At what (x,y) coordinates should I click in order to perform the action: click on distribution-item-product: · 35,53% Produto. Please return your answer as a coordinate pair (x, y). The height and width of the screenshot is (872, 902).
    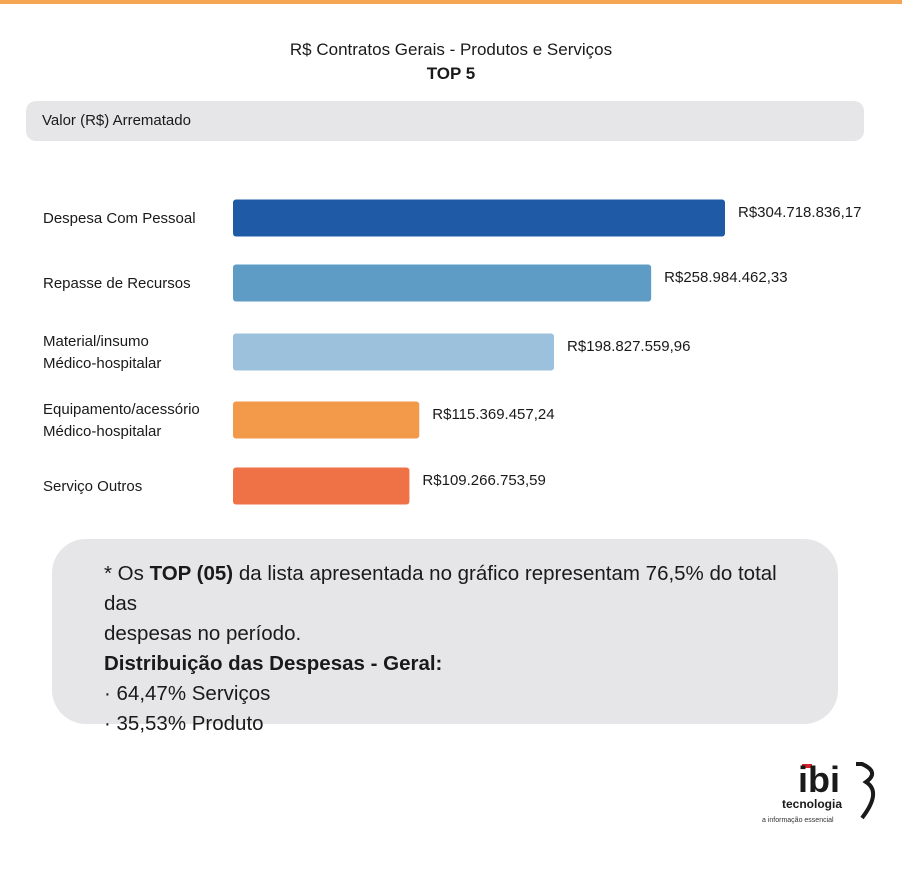
    Looking at the image, I should click on (184, 723).